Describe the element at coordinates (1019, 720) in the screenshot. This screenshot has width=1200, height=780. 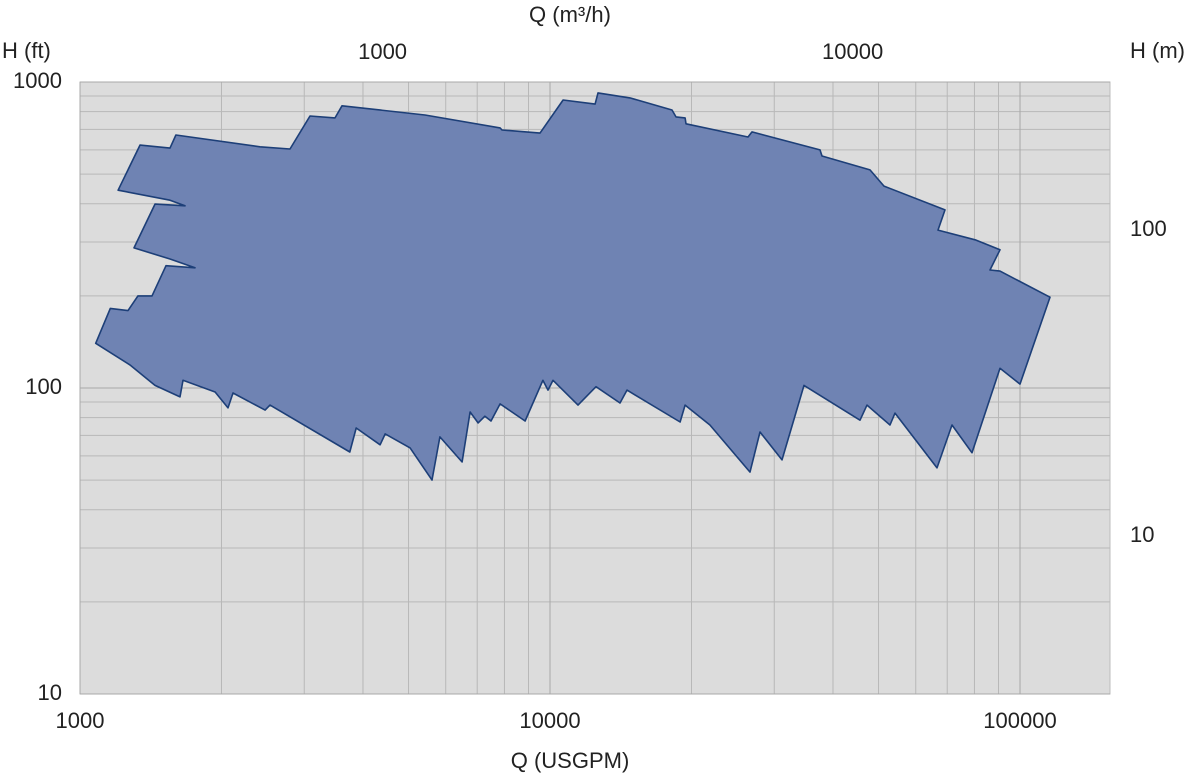
I see `x-tick-label: 100000` at that location.